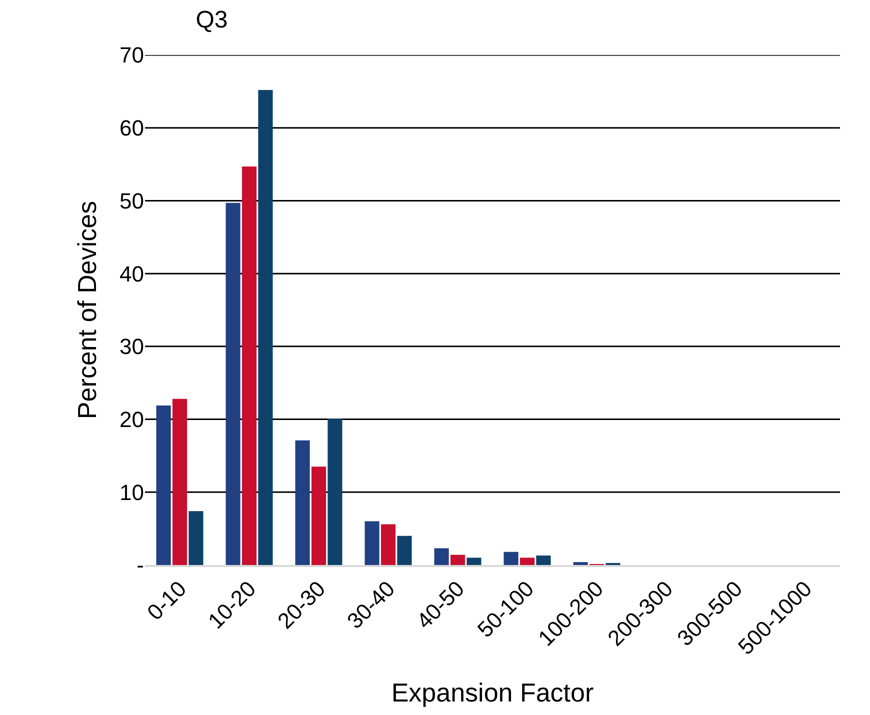 This screenshot has width=870, height=715. What do you see at coordinates (132, 492) in the screenshot?
I see `y-tick-label: 10` at bounding box center [132, 492].